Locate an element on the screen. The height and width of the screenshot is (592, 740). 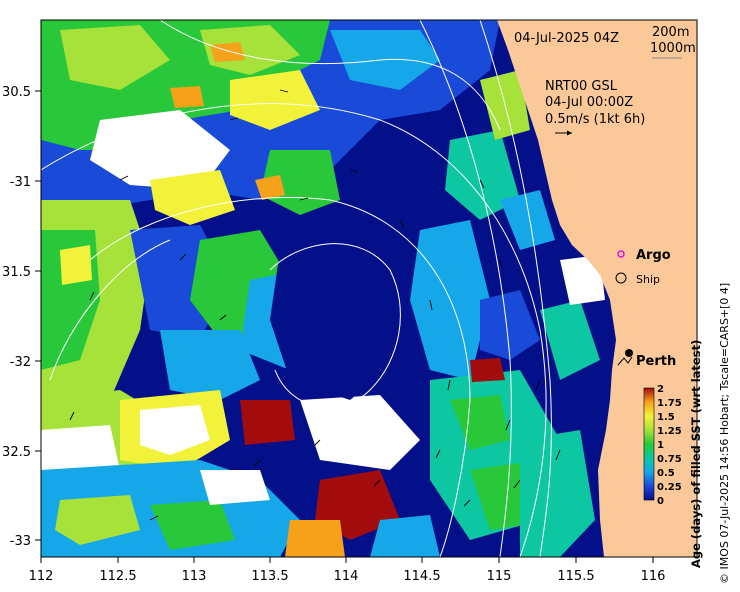
y-tick-label: 30.5 is located at coordinates (16, 92).